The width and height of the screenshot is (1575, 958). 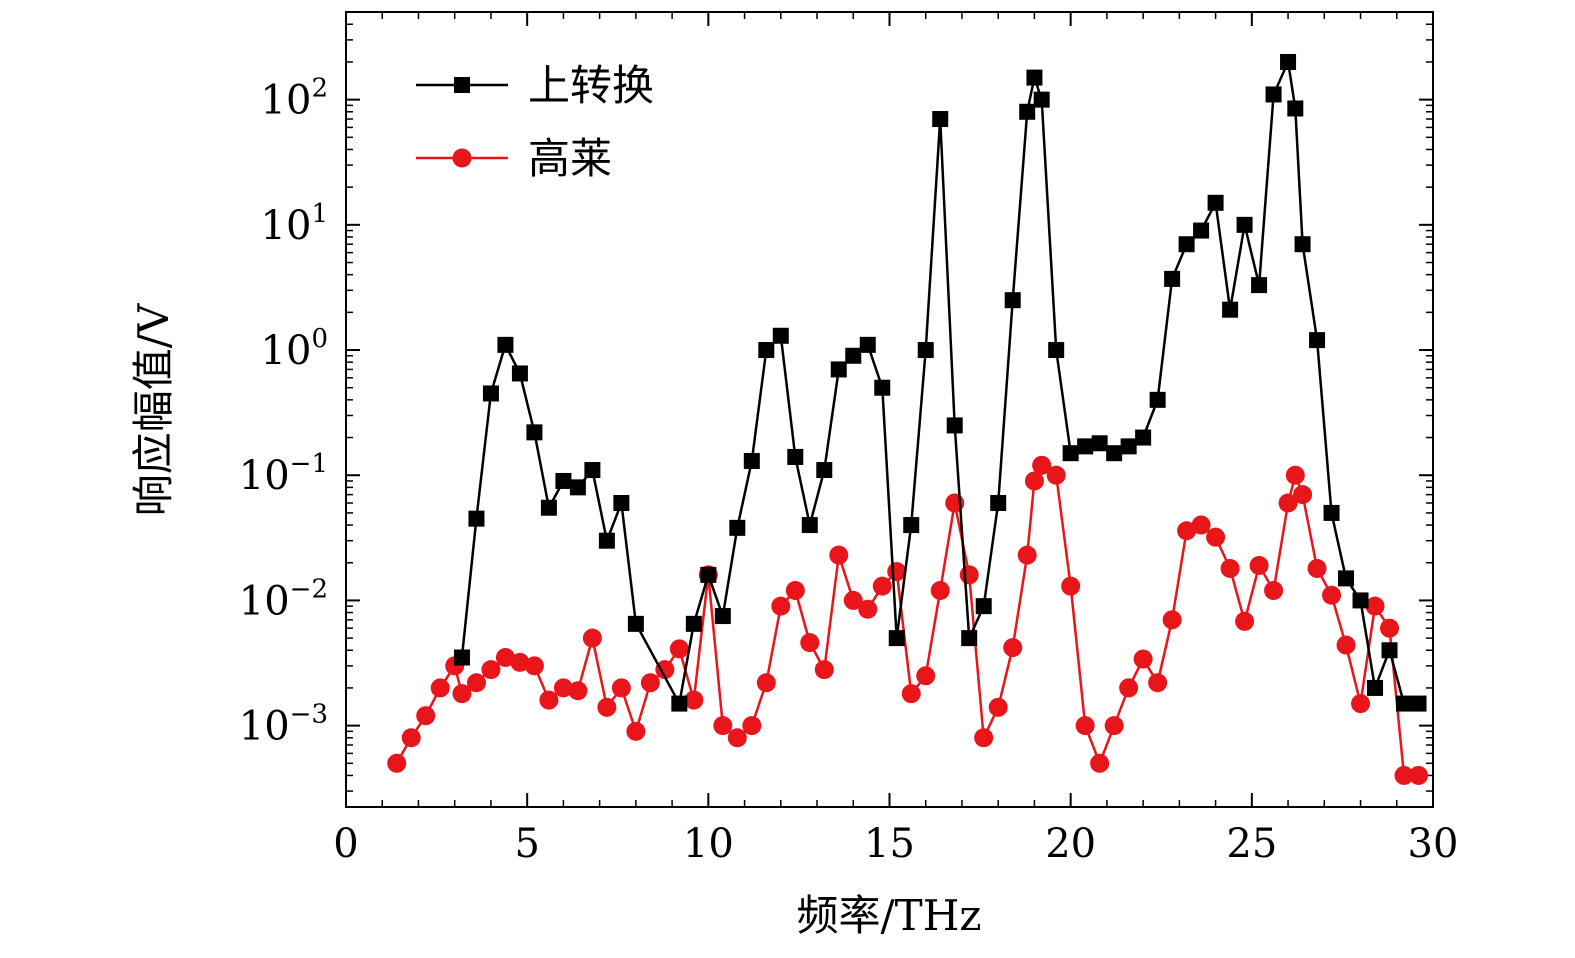 What do you see at coordinates (889, 915) in the screenshot?
I see `x-axis-title: 频率/THz` at bounding box center [889, 915].